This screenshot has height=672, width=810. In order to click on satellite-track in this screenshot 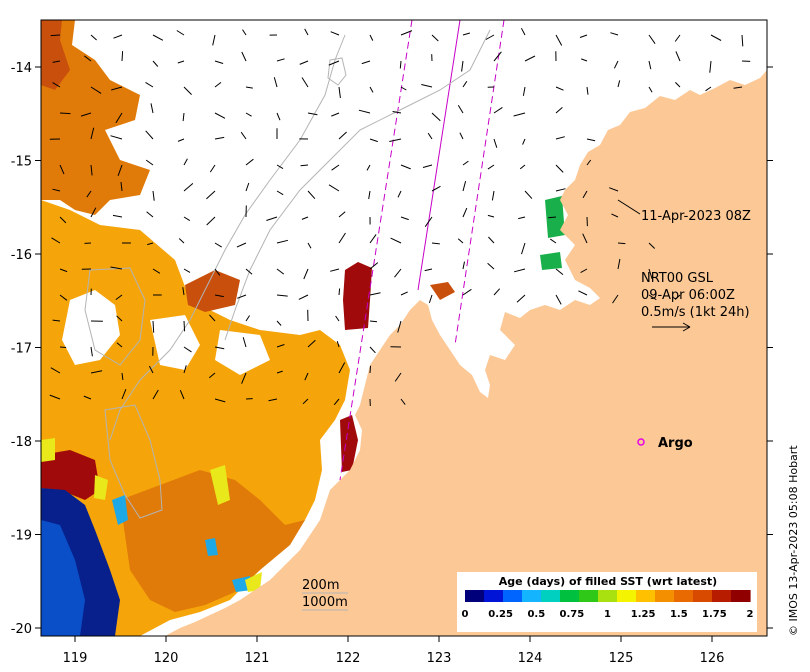, I will do `click(422, 250)`.